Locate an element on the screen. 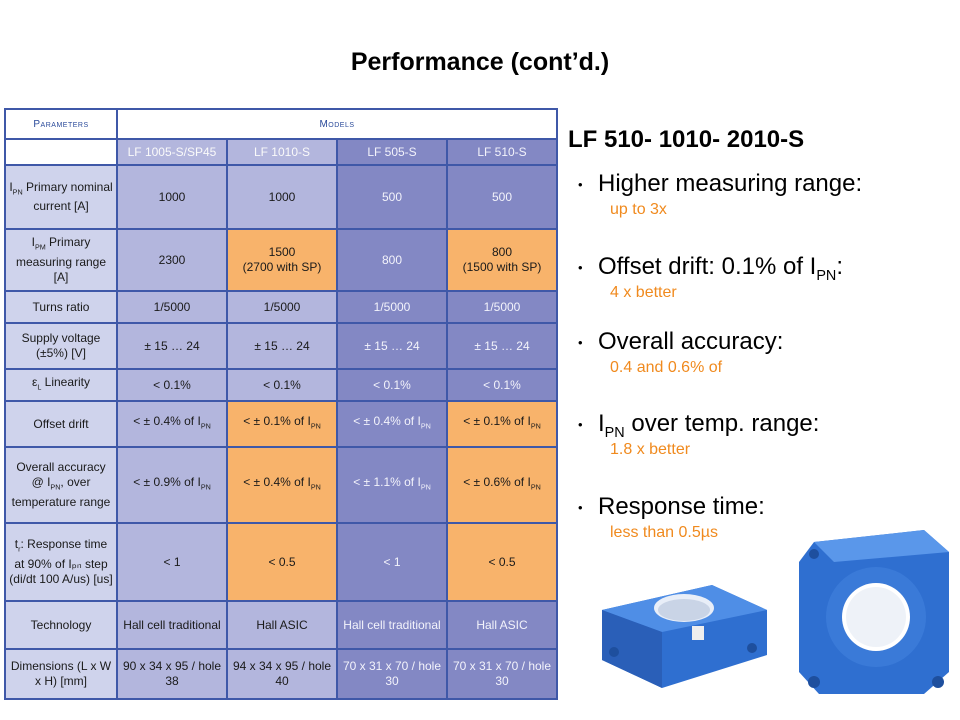 The width and height of the screenshot is (960, 720). benefit-text: Offset drift: 0.1% of IPN: is located at coordinates (720, 268).